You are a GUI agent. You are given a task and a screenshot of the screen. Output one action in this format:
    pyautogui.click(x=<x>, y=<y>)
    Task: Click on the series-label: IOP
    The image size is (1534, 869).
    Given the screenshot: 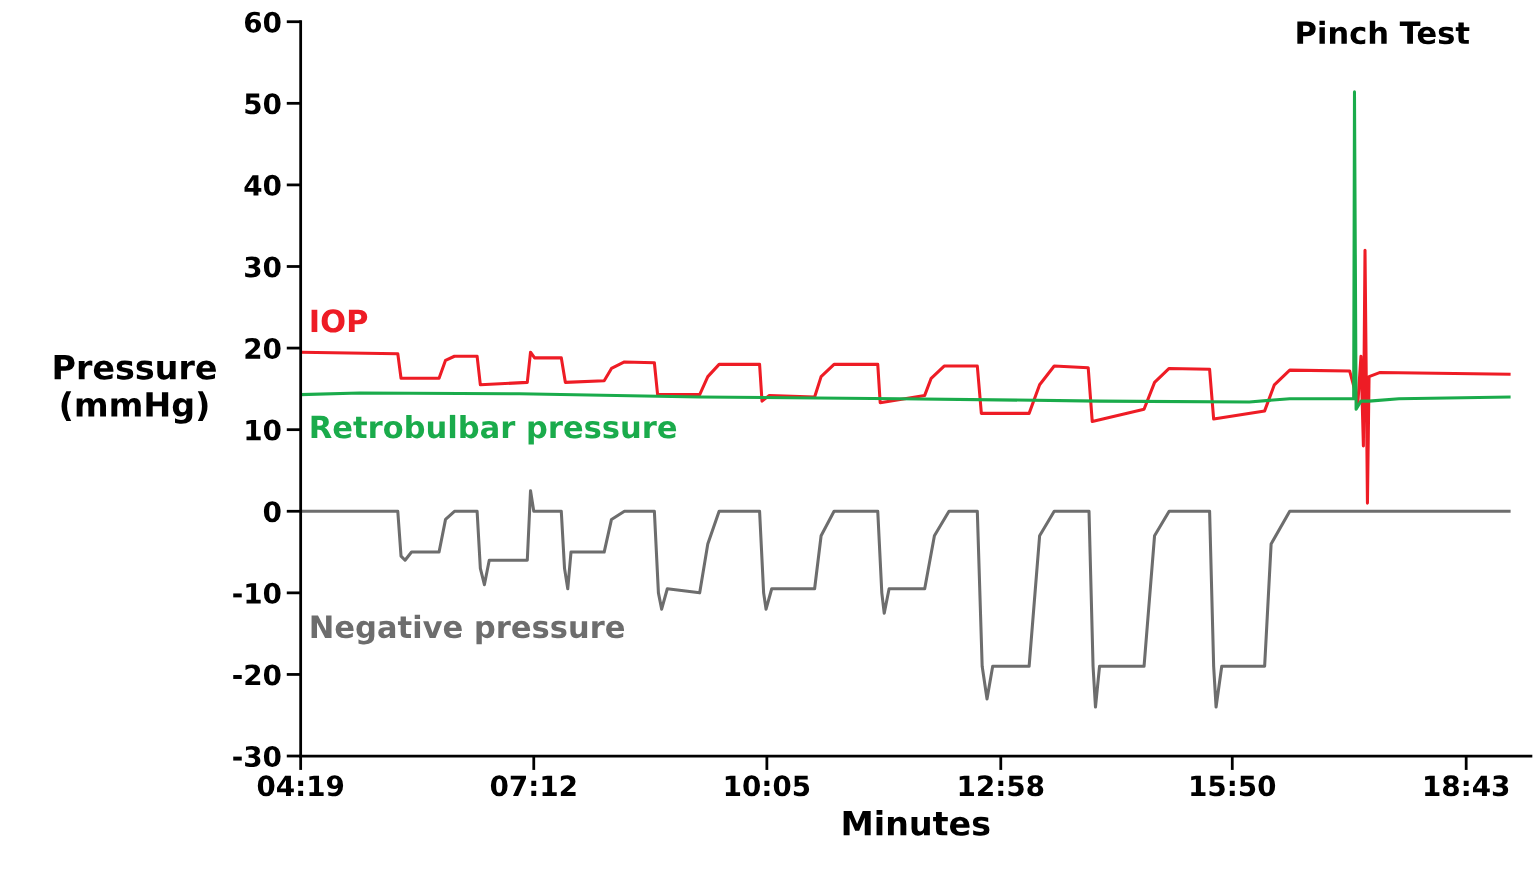 What is the action you would take?
    pyautogui.click(x=339, y=321)
    